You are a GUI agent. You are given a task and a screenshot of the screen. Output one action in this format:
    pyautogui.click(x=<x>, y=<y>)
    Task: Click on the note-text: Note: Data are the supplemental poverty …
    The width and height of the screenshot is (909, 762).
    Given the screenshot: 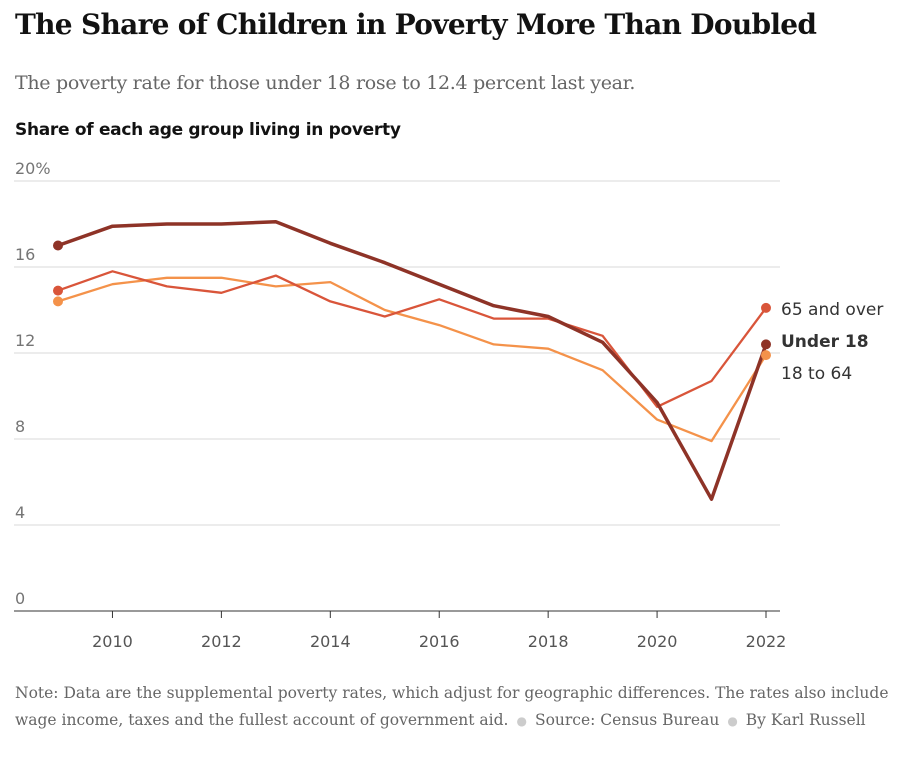 What is the action you would take?
    pyautogui.click(x=452, y=706)
    